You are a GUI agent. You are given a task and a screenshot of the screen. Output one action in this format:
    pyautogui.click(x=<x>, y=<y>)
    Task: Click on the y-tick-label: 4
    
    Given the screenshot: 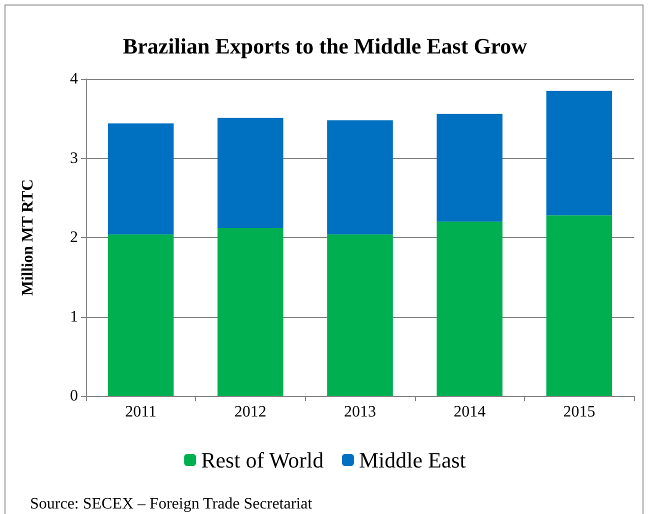 What is the action you would take?
    pyautogui.click(x=74, y=79)
    